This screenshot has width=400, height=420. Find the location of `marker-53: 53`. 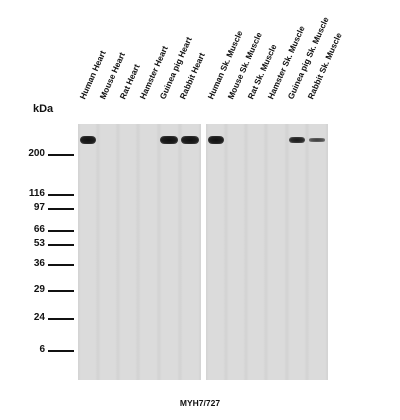

marker-53: 53 is located at coordinates (37, 244).